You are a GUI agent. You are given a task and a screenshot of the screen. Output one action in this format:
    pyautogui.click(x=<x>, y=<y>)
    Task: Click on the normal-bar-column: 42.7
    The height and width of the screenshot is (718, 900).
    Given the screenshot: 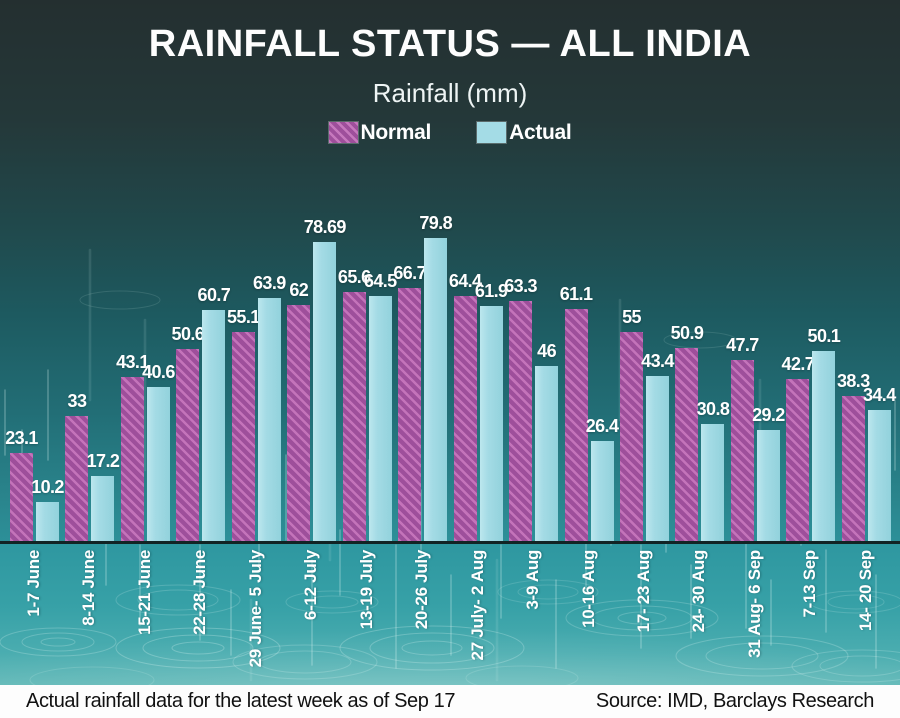 What is the action you would take?
    pyautogui.click(x=798, y=447)
    